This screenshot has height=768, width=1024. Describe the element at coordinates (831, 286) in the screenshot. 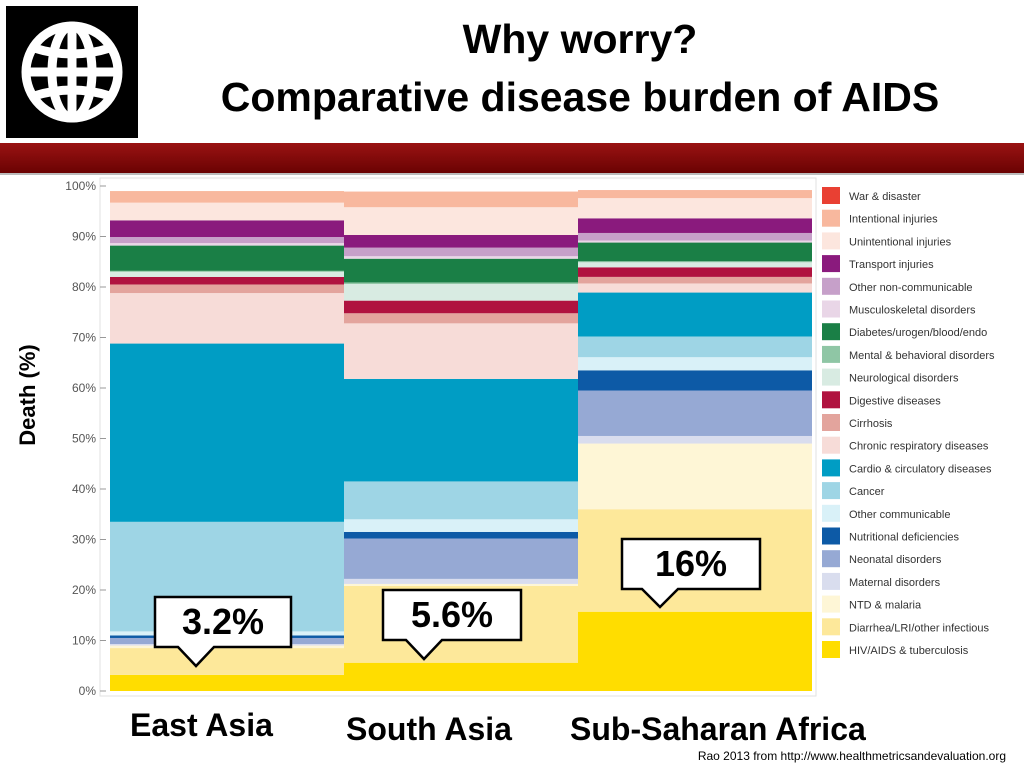

I see `legend-swatch-other-non-communicable` at that location.